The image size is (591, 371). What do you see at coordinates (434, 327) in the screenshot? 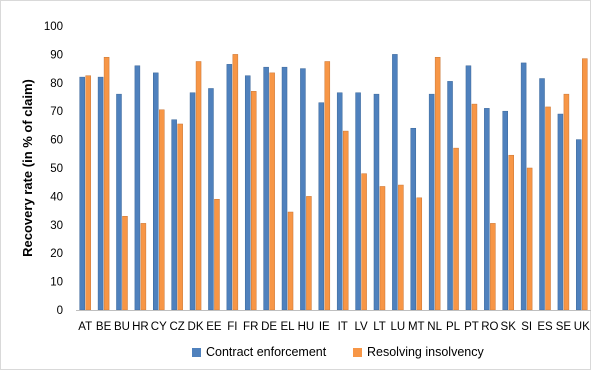
I see `x-tick-label: NL` at bounding box center [434, 327].